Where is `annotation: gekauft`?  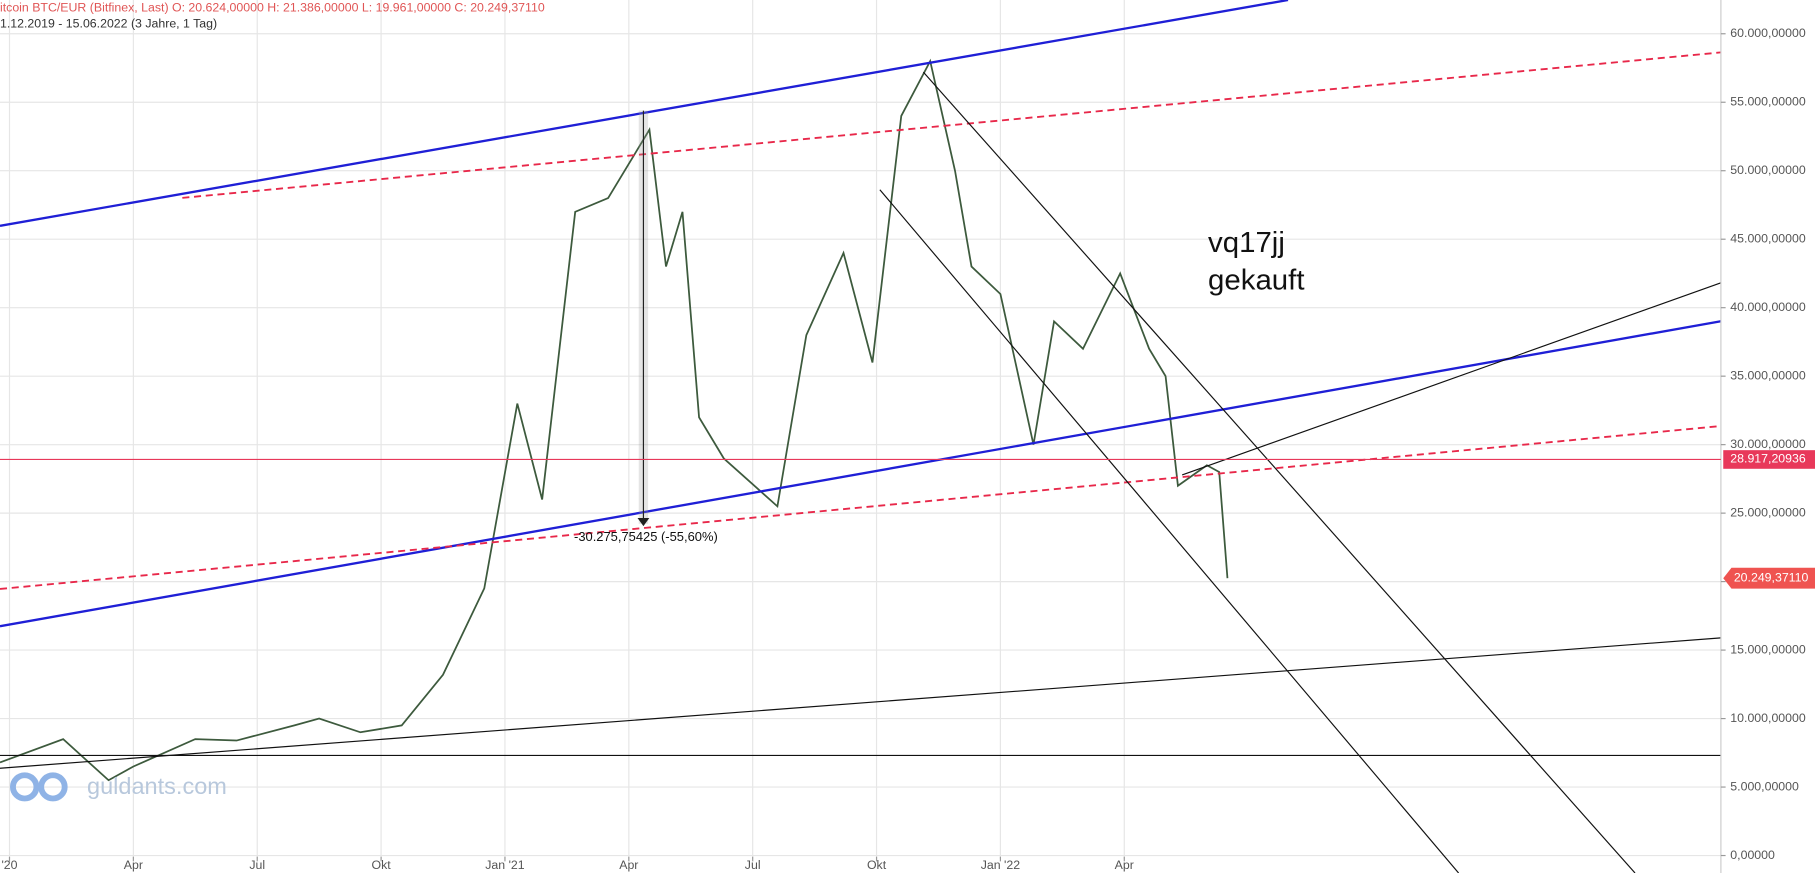
annotation: gekauft is located at coordinates (1256, 281).